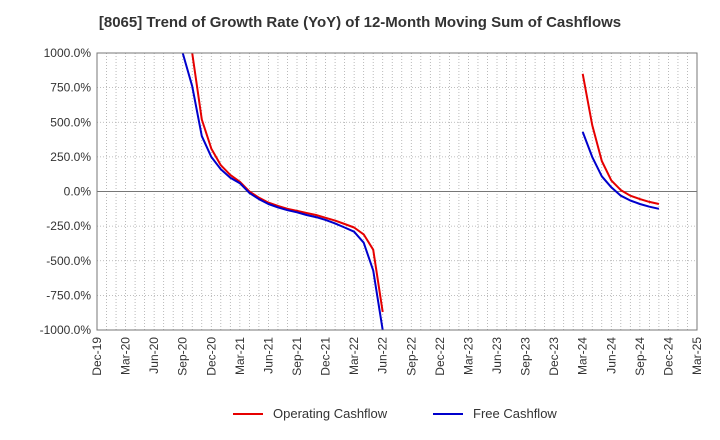  What do you see at coordinates (68, 226) in the screenshot?
I see `y-tick-label: -250.0%` at bounding box center [68, 226].